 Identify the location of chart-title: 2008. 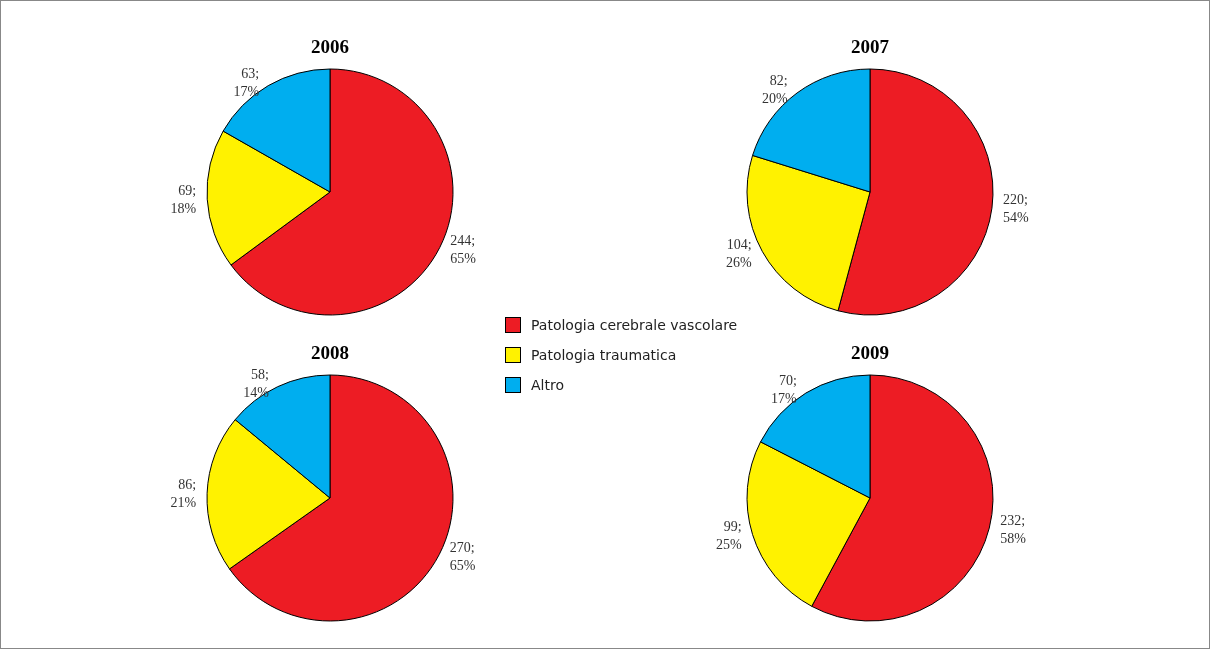
(330, 352).